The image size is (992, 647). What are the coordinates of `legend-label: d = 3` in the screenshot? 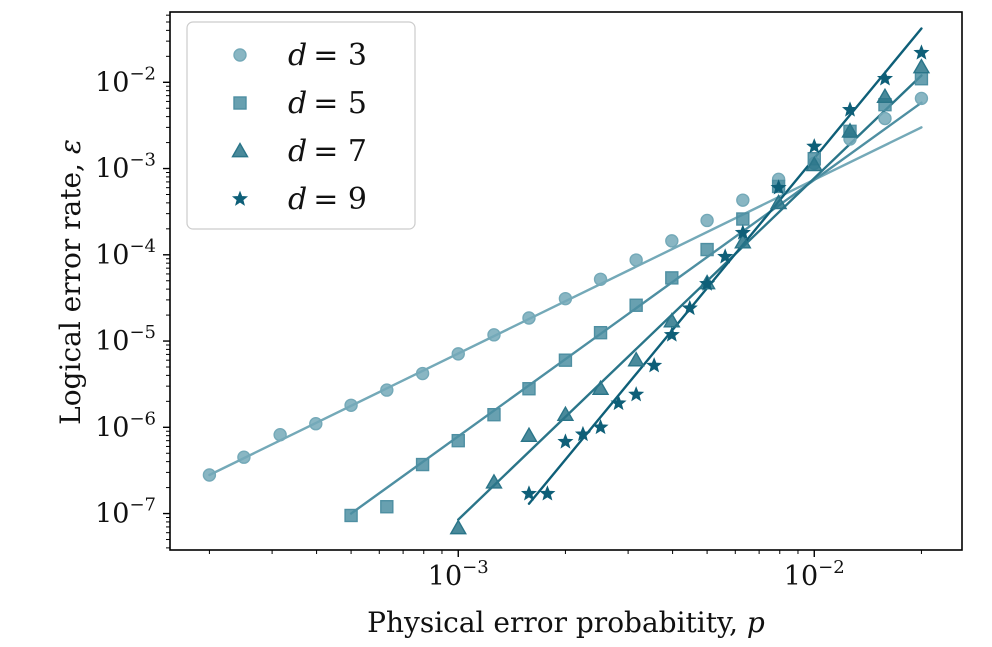 It's located at (327, 55).